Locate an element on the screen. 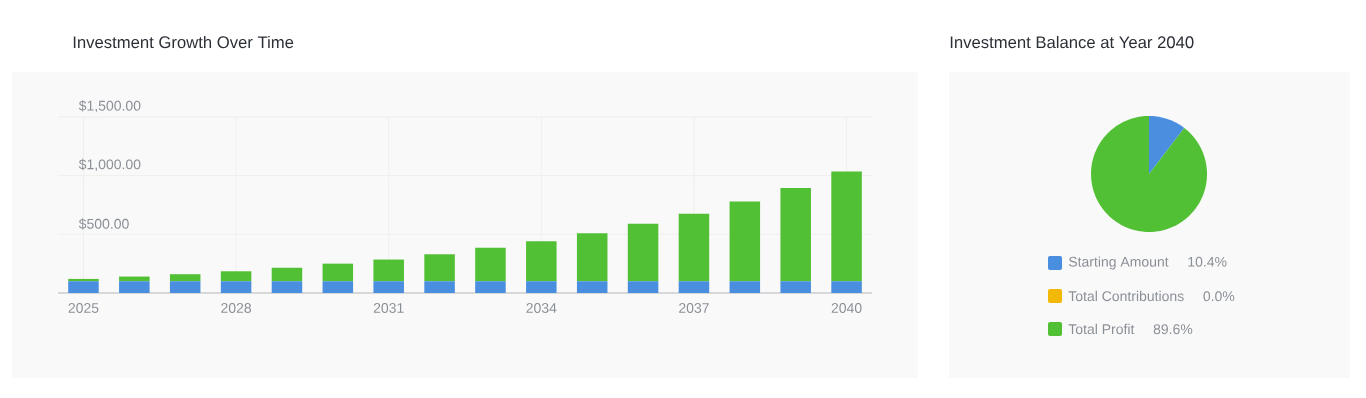 Image resolution: width=1366 pixels, height=398 pixels. legend-label: Total Contributions is located at coordinates (1126, 296).